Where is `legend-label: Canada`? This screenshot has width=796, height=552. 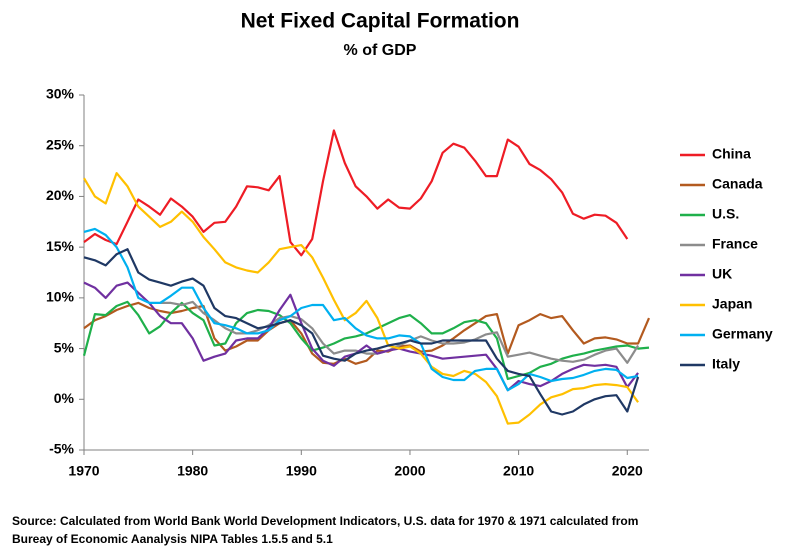
legend-label: Canada is located at coordinates (737, 184).